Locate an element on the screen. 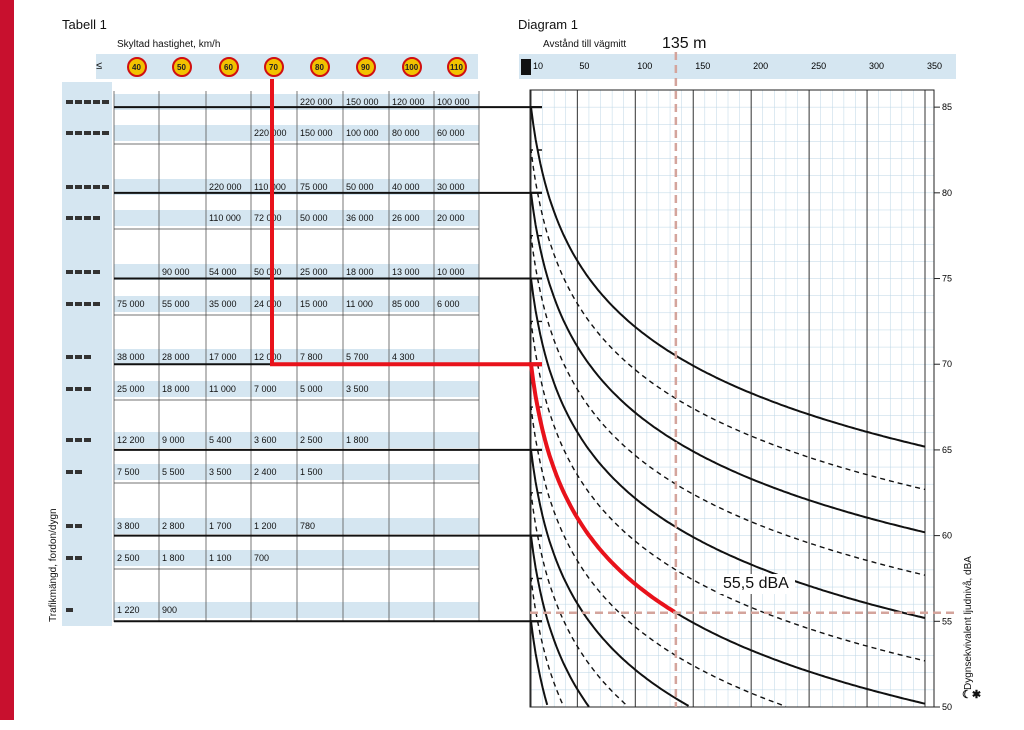 The width and height of the screenshot is (1024, 730). table-cell: 30 000 is located at coordinates (451, 187).